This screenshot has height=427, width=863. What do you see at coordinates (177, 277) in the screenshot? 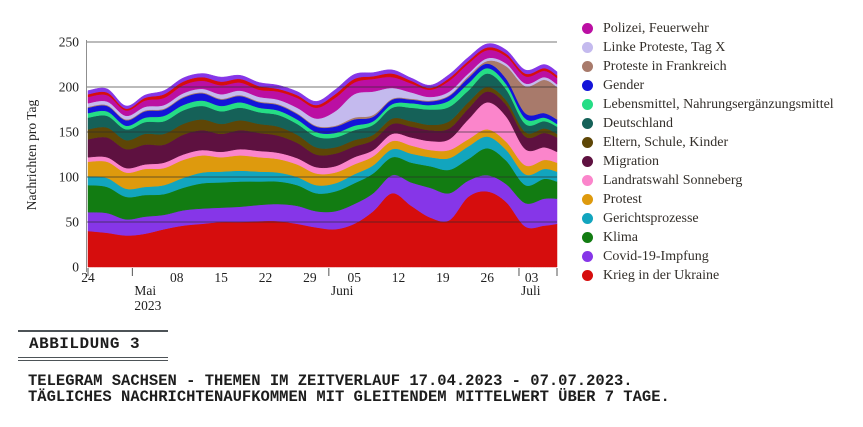
I see `x-tick-label: 08` at bounding box center [177, 277].